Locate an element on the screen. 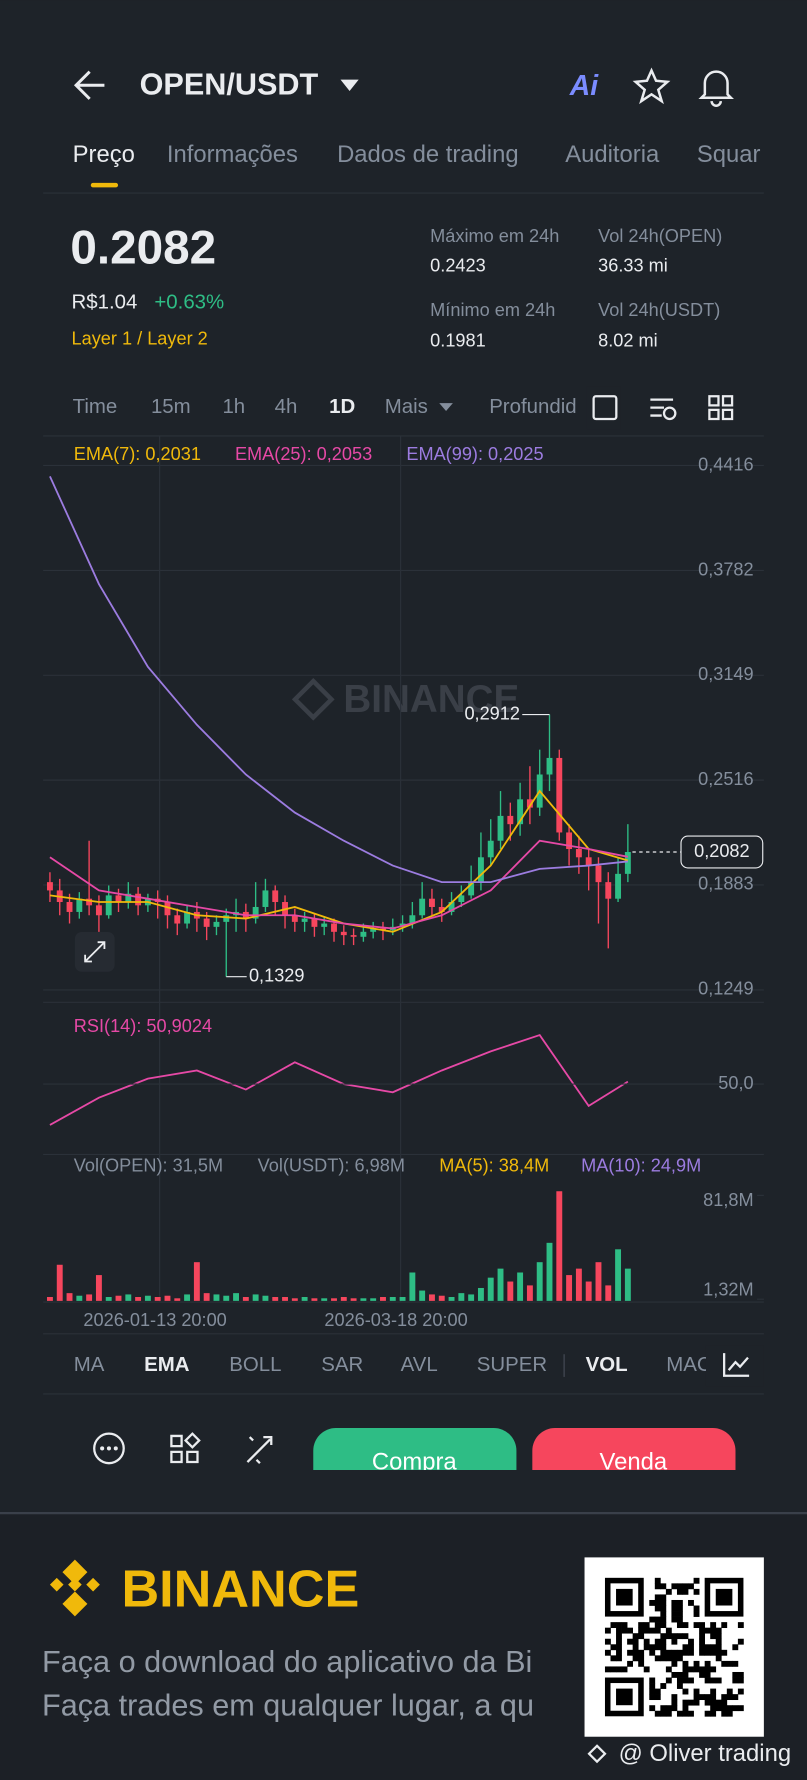 Image resolution: width=807 pixels, height=1780 pixels. sell-button is located at coordinates (634, 1462).